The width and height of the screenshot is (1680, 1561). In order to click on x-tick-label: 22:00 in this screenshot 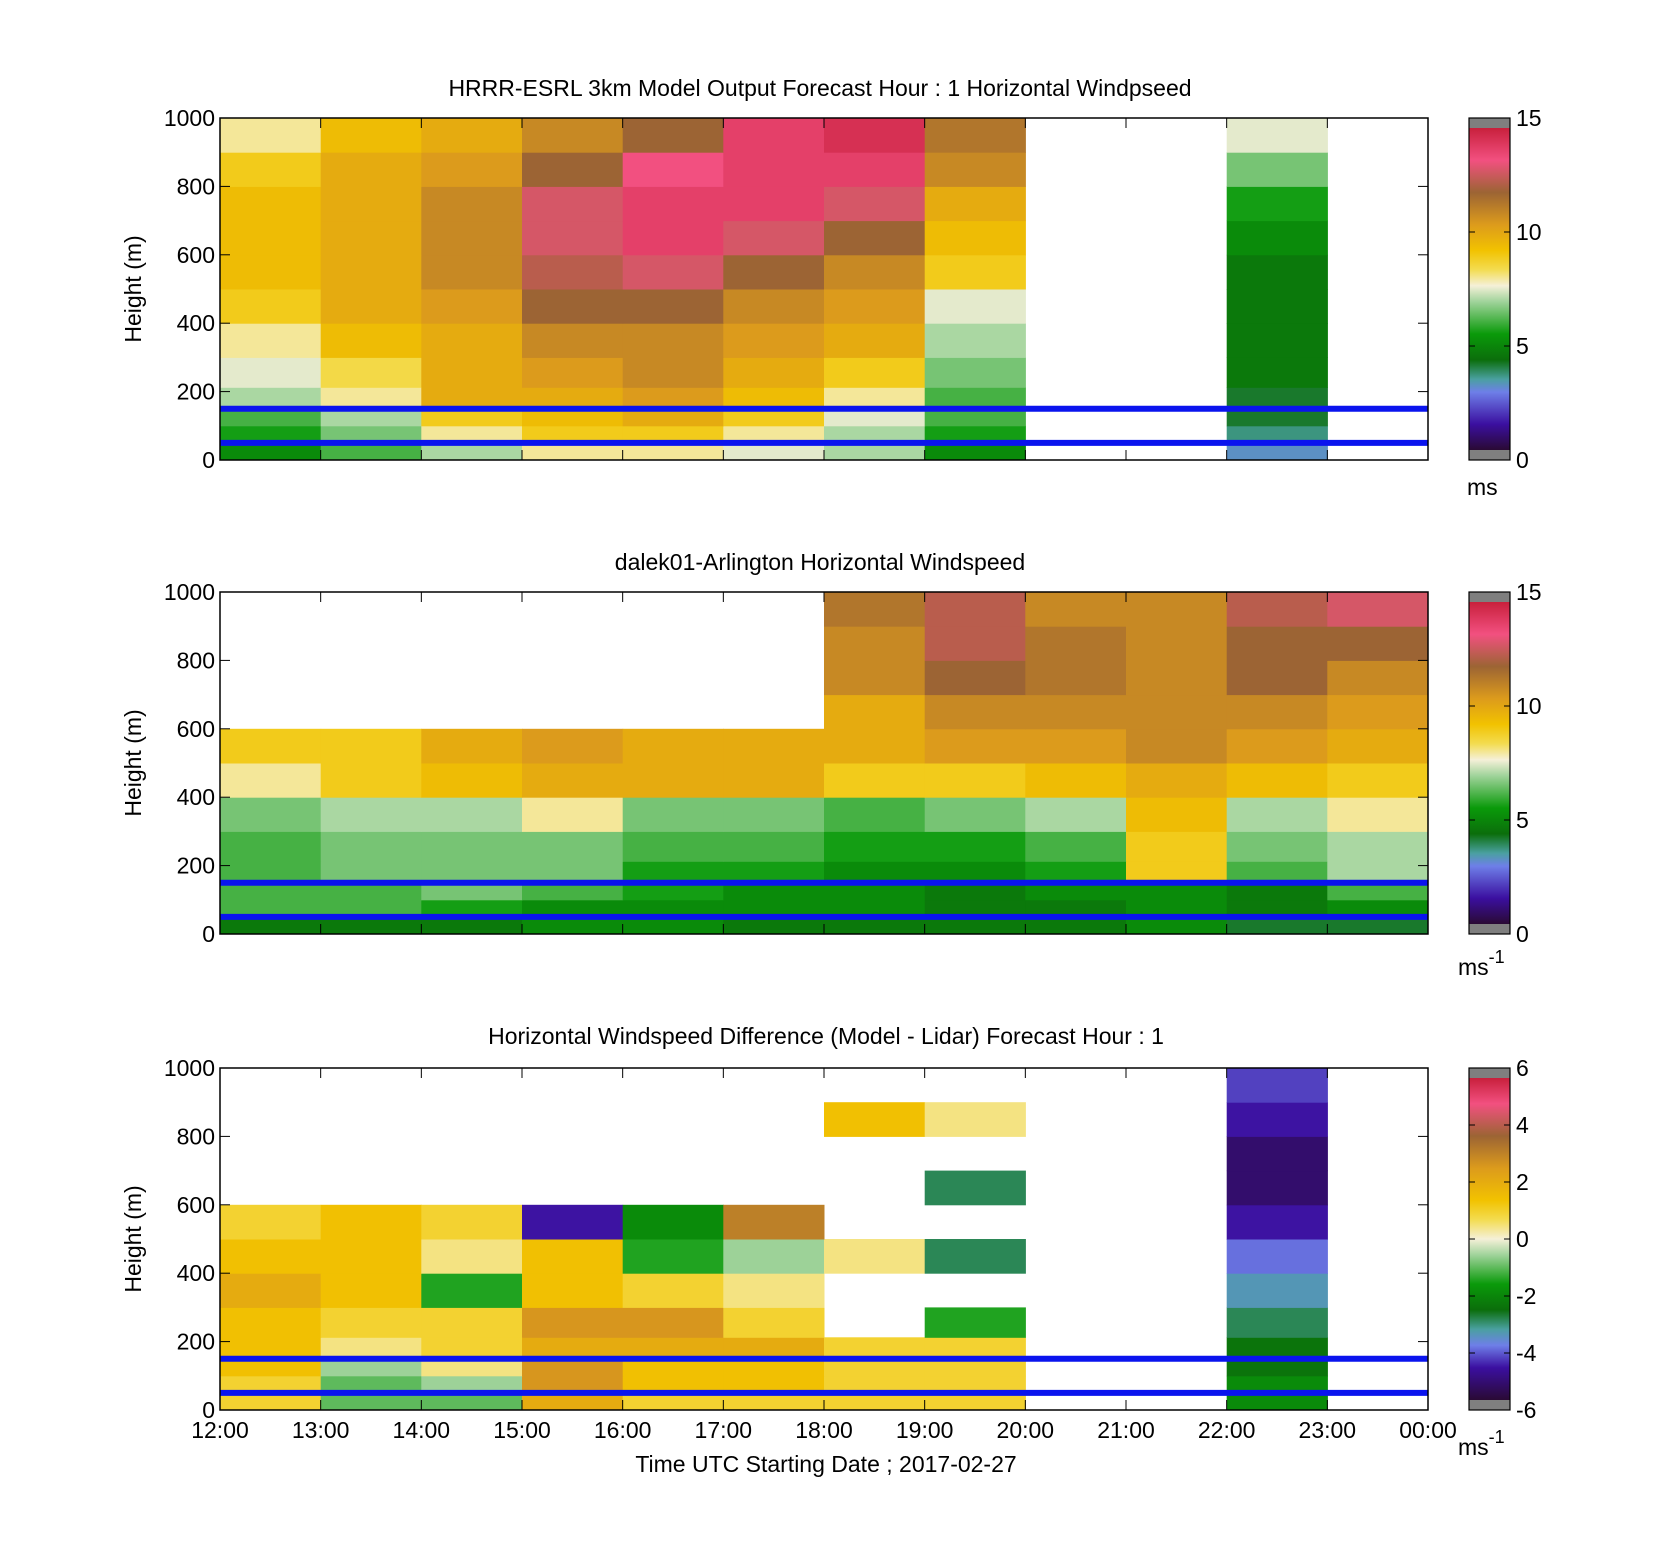, I will do `click(1227, 1430)`.